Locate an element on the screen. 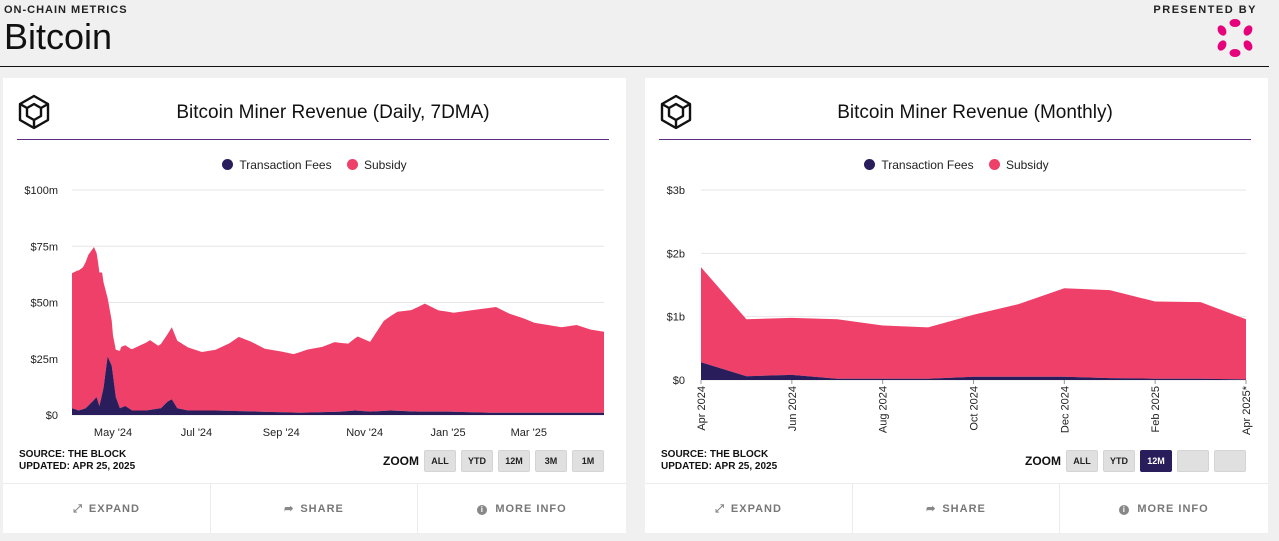 This screenshot has height=541, width=1279. zoom-controls: ZOOM ALL YTD 12M is located at coordinates (956, 461).